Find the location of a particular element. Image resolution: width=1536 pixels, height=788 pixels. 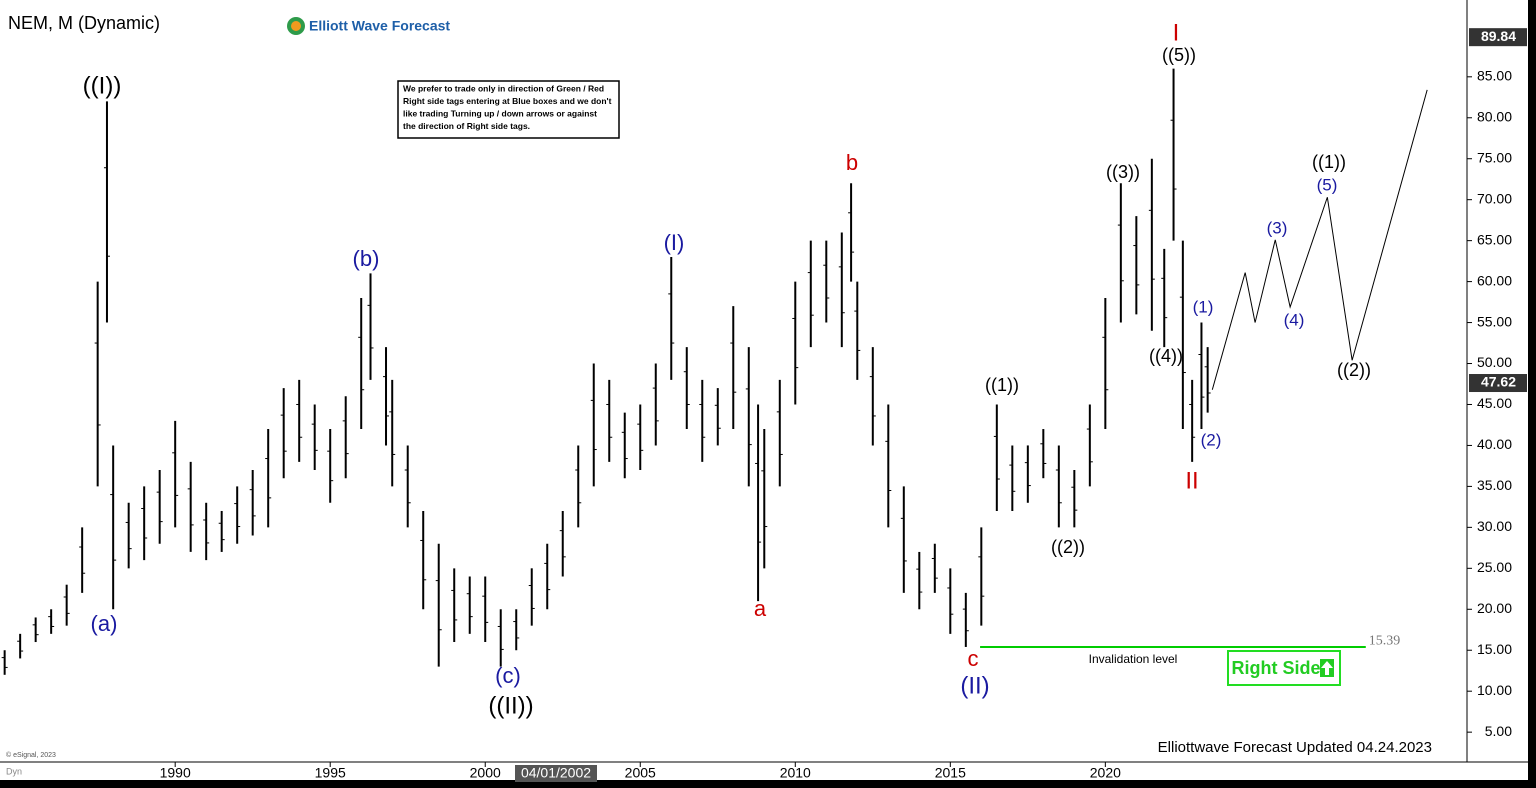

y-tick-label: 80.00 is located at coordinates (1494, 116).